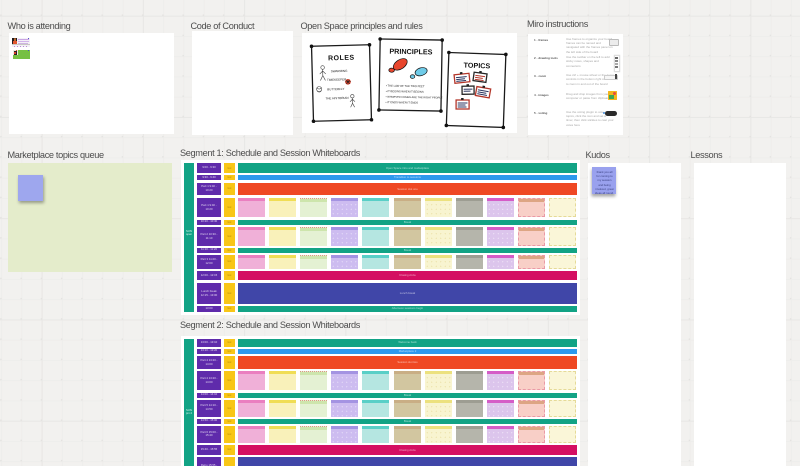 This screenshot has width=800, height=466. Describe the element at coordinates (476, 66) in the screenshot. I see `svg-text: TOPICS` at that location.